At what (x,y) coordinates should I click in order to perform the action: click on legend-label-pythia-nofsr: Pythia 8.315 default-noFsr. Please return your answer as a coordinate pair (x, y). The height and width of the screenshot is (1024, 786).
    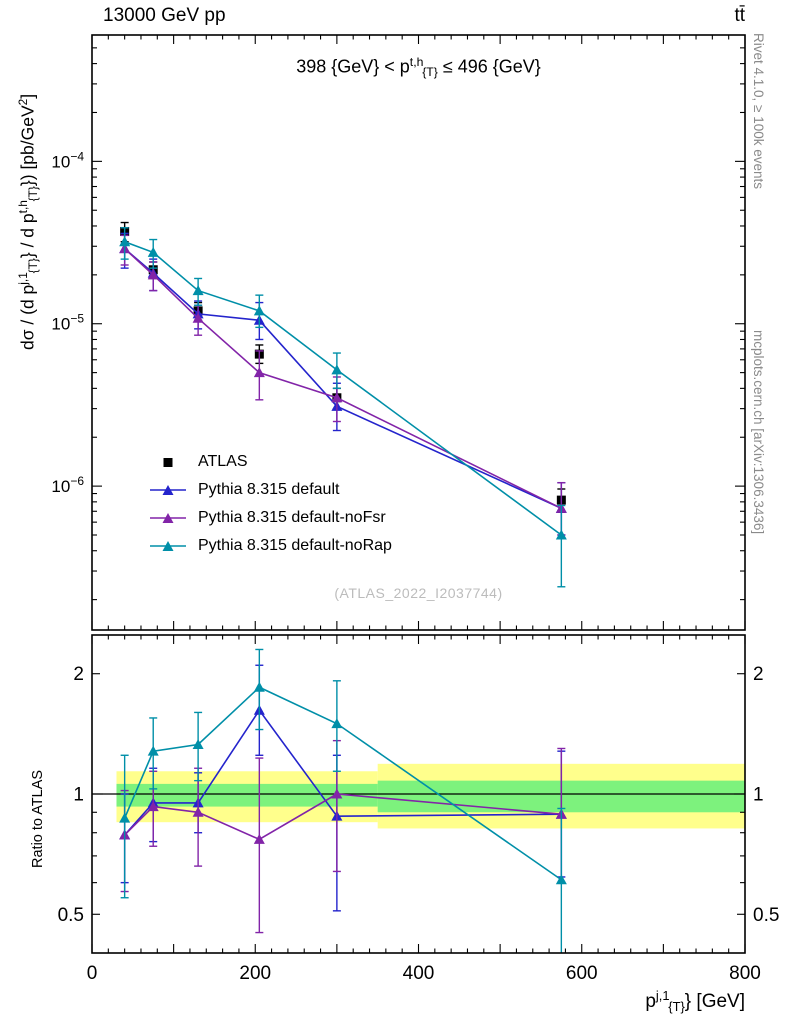
    Looking at the image, I should click on (292, 517).